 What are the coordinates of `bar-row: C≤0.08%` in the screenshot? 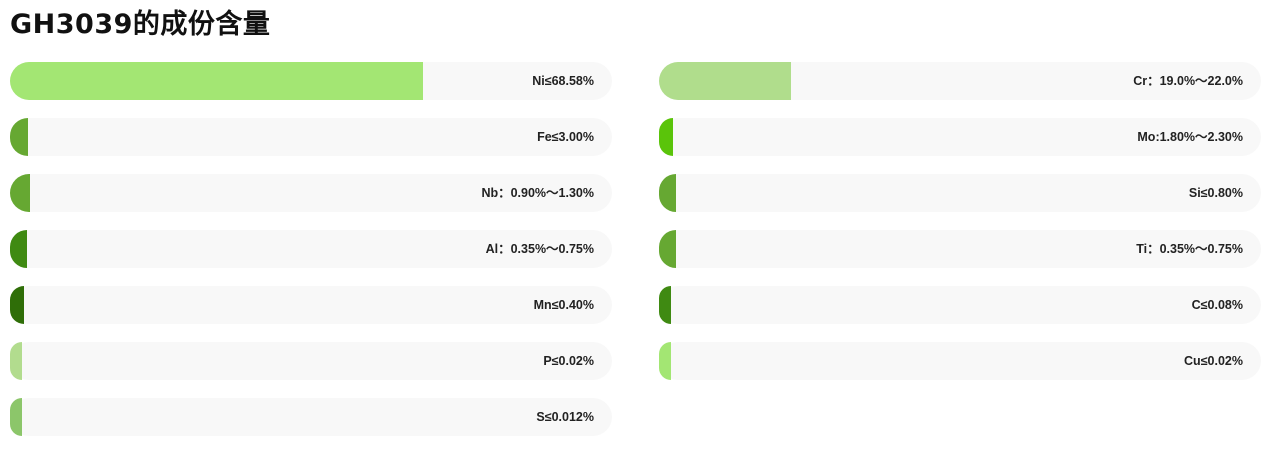 It's located at (960, 305).